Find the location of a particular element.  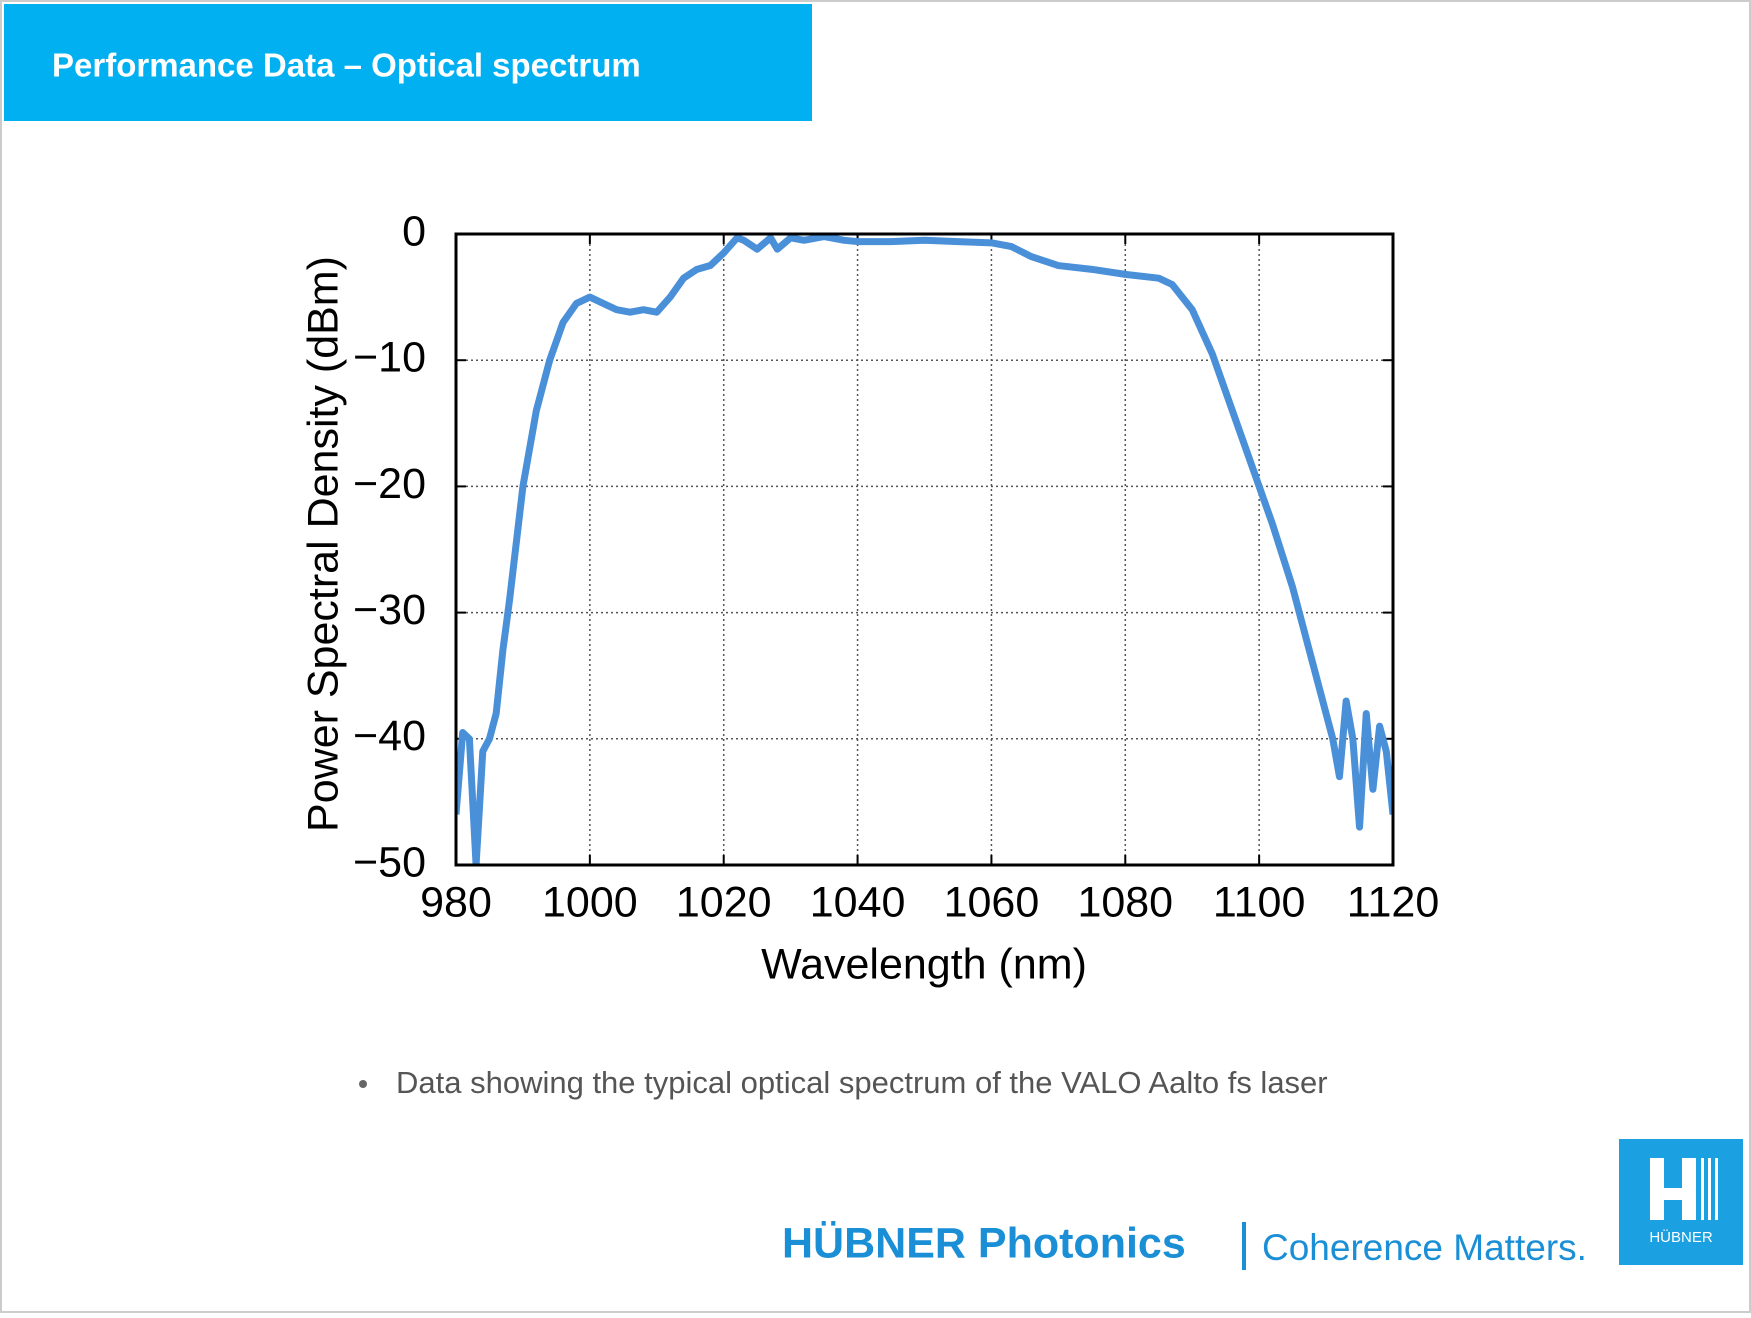

logo: HÜBNER is located at coordinates (1681, 1202).